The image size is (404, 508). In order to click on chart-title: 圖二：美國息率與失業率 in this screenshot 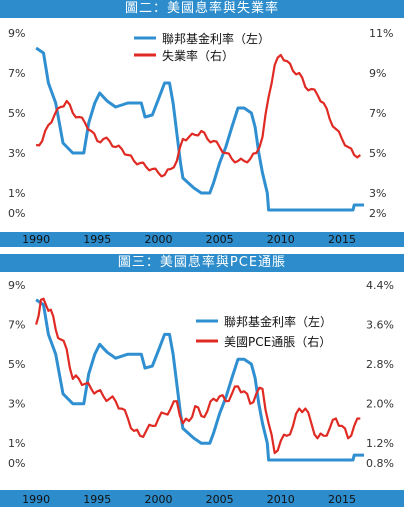, I will do `click(202, 9)`.